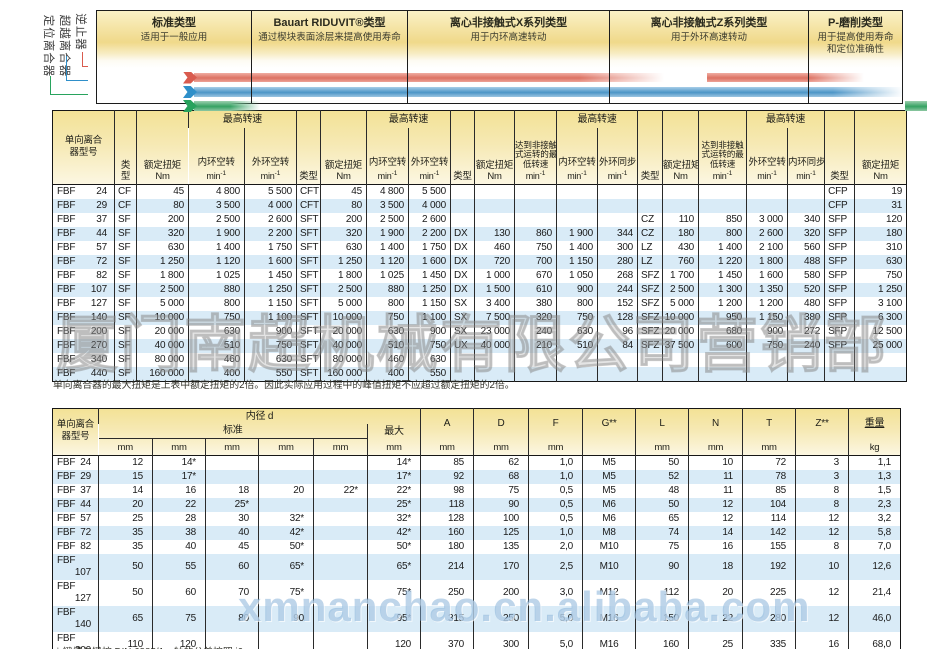 The height and width of the screenshot is (649, 927). I want to click on data-cell: 4 000, so click(270, 206).